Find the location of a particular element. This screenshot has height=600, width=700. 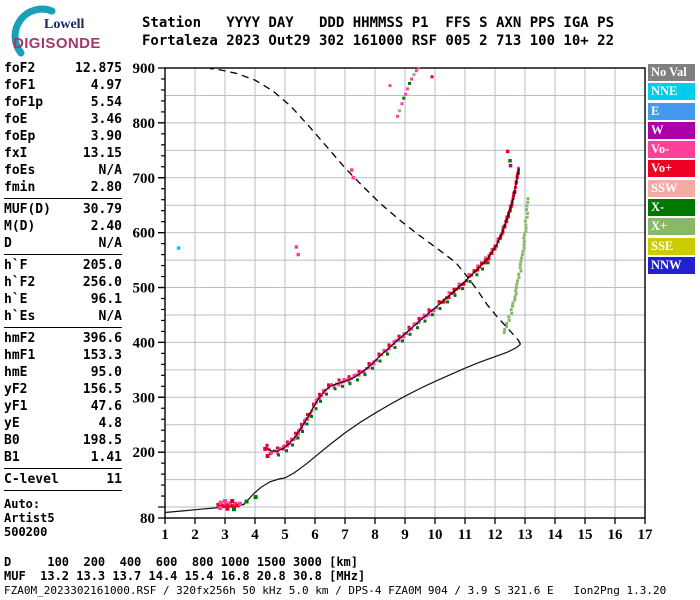

logo-digisonde-text: DIGISONDE is located at coordinates (57, 43).